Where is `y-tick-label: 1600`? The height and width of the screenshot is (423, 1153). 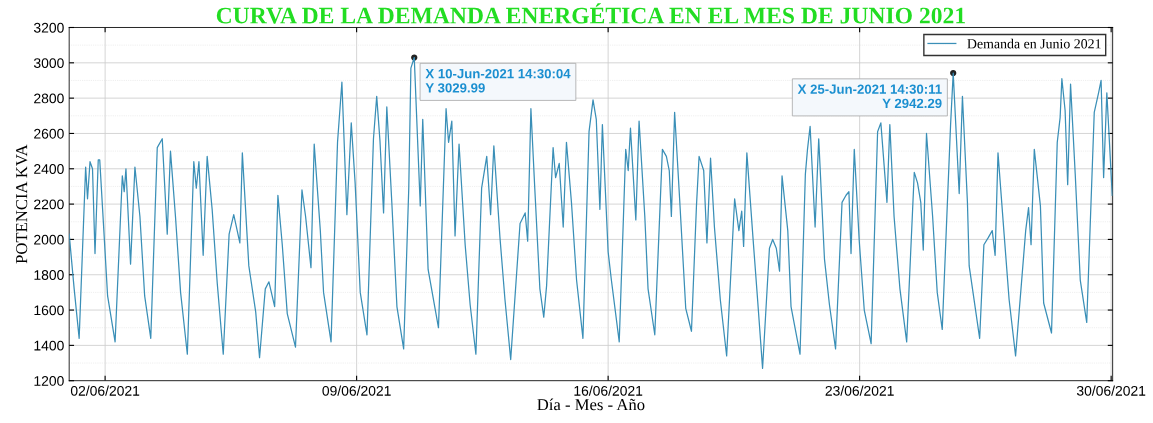
y-tick-label: 1600 is located at coordinates (49, 310).